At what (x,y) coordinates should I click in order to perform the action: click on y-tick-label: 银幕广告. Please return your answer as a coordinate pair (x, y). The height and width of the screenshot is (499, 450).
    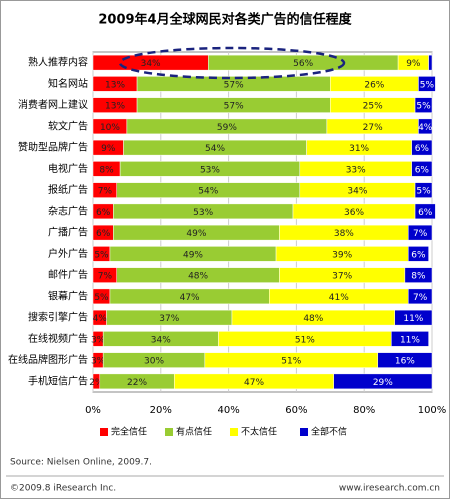
    Looking at the image, I should click on (68, 295).